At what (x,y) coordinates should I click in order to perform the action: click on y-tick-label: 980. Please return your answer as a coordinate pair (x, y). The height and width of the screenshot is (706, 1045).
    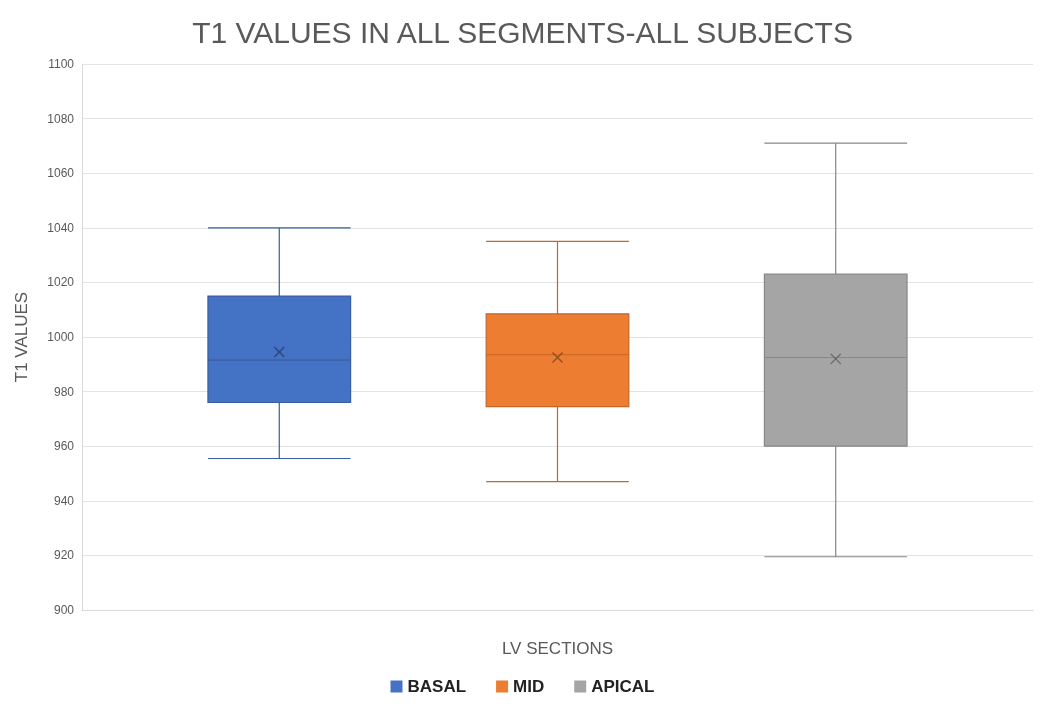
    Looking at the image, I should click on (64, 391).